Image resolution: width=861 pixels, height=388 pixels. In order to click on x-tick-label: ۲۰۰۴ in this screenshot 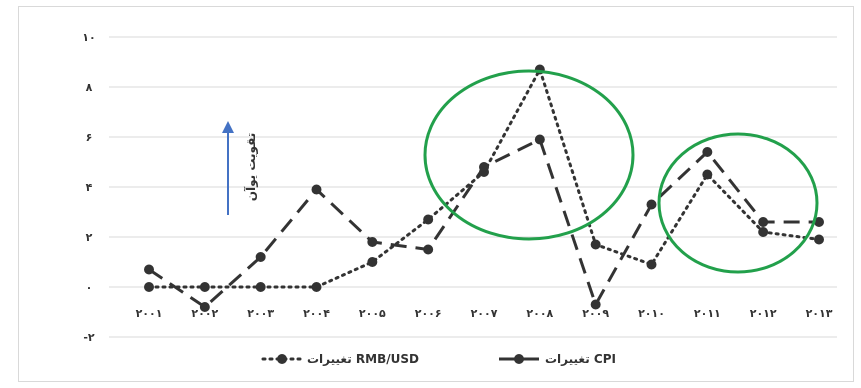, I will do `click(316, 313)`.